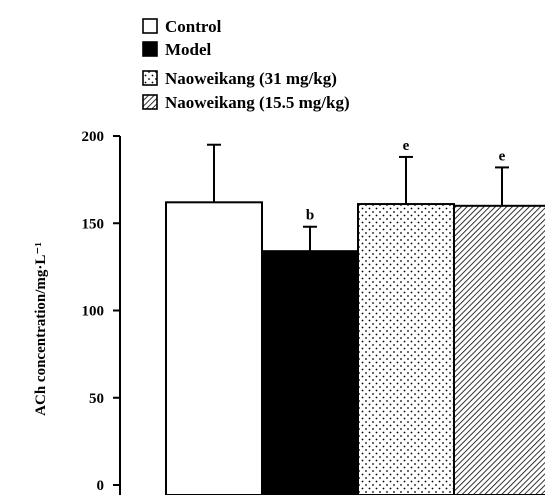 This screenshot has height=495, width=545. I want to click on y-axis-label: ACh concentration/mg·L⁻¹, so click(41, 329).